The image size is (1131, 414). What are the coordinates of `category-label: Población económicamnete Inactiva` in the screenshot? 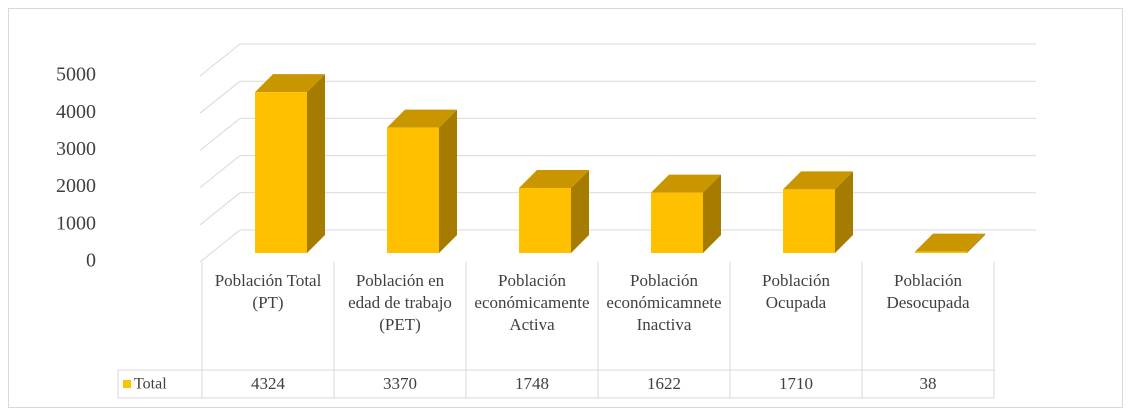 It's located at (664, 303).